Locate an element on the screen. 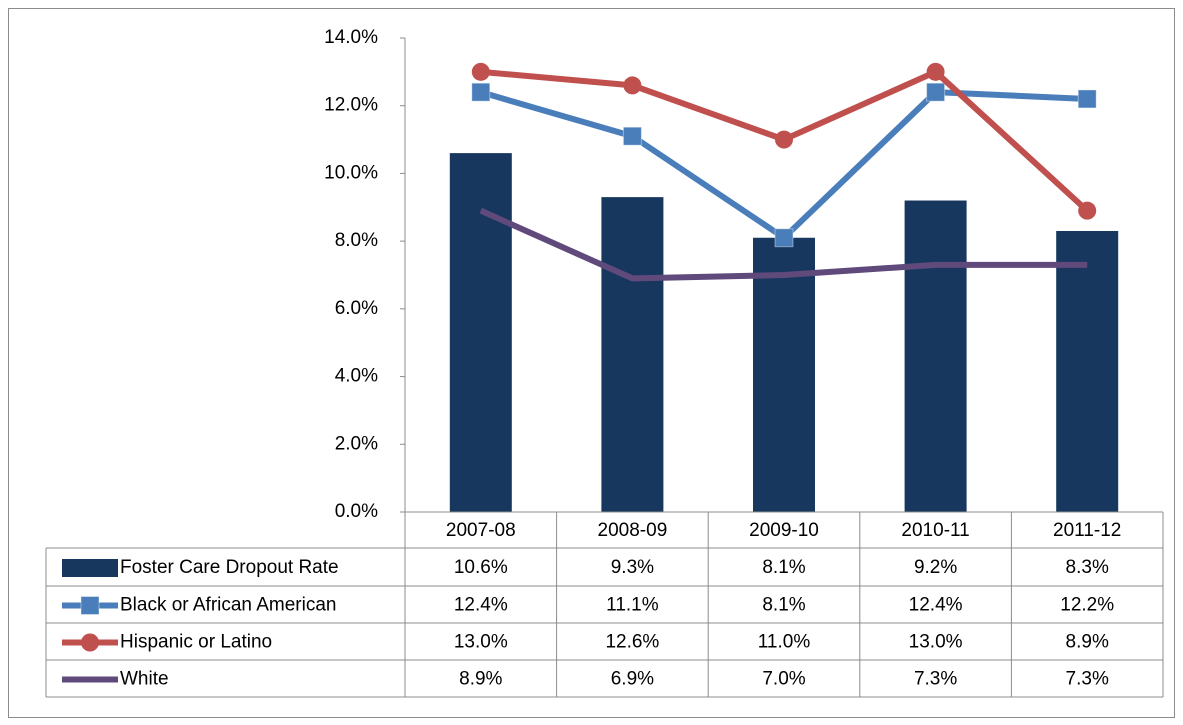  y-tick-label: 10.0% is located at coordinates (351, 172).